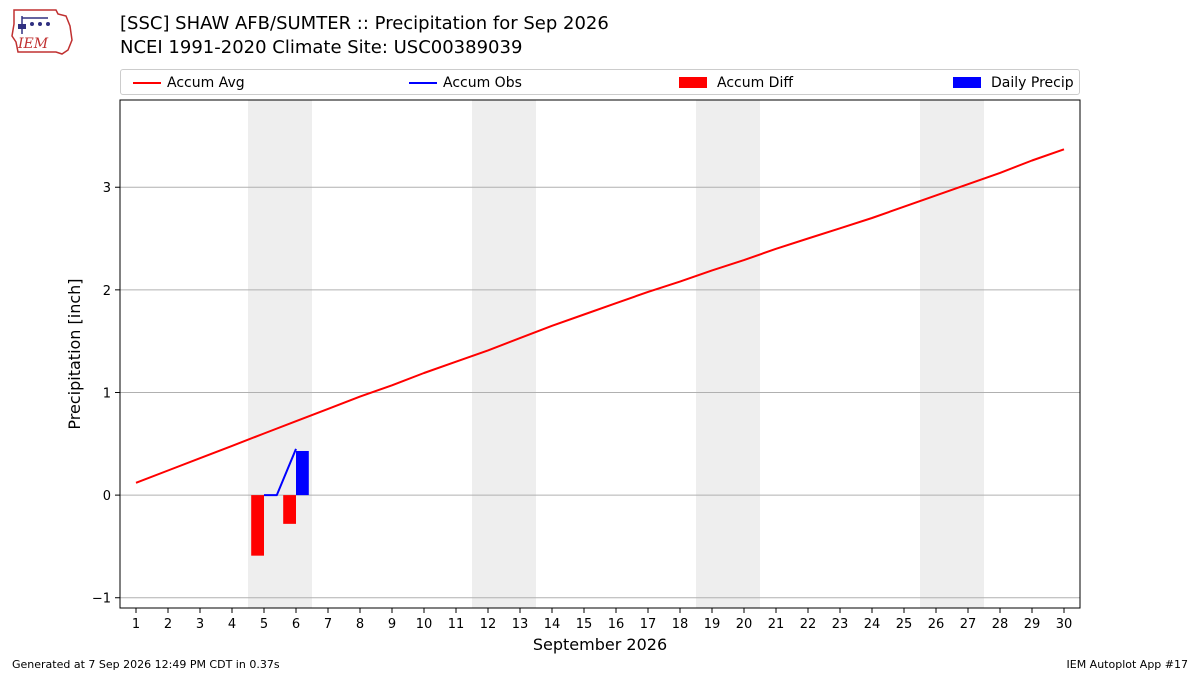 This screenshot has width=1200, height=675. I want to click on x-tick-label: 6, so click(296, 624).